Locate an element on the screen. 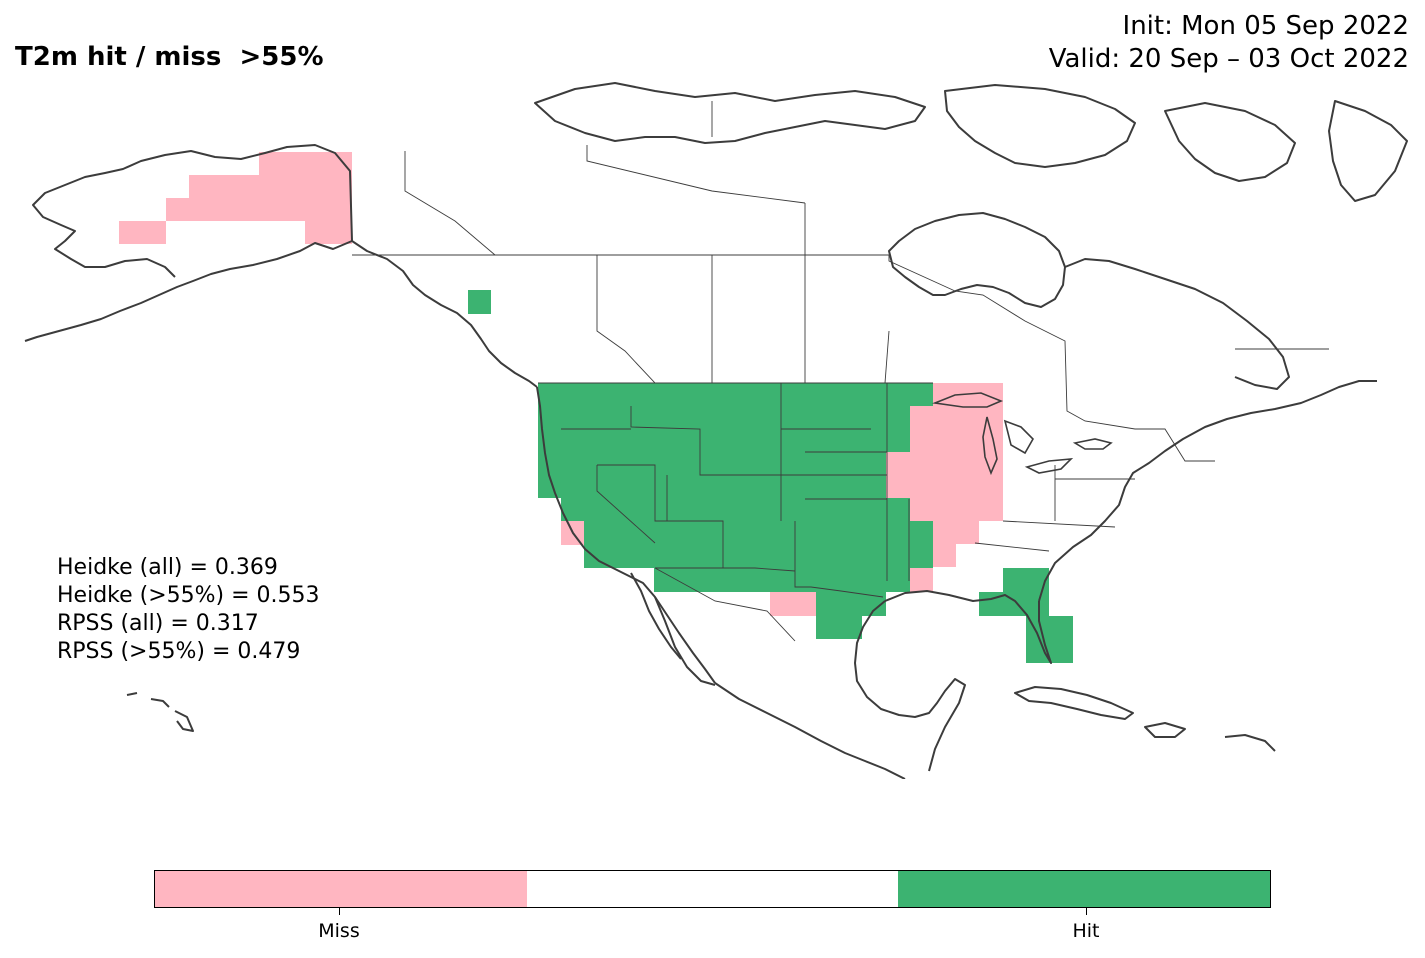 The image size is (1425, 958). valid-date: Valid: 20 Sep – 03 Oct 2022 is located at coordinates (1228, 59).